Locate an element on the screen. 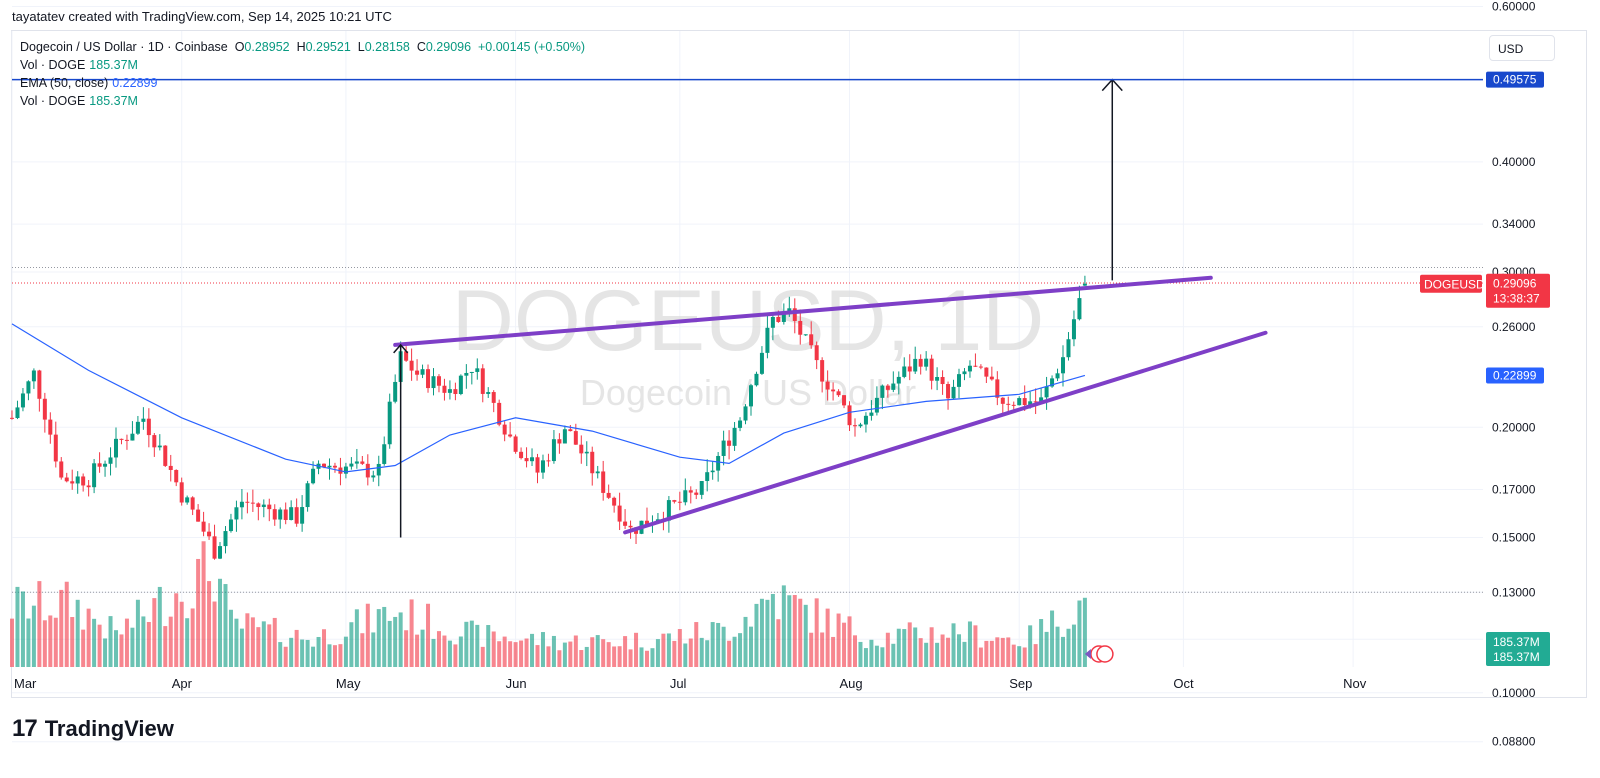 The height and width of the screenshot is (778, 1600). symbol-tag-label: DOGEUSD is located at coordinates (1454, 285).